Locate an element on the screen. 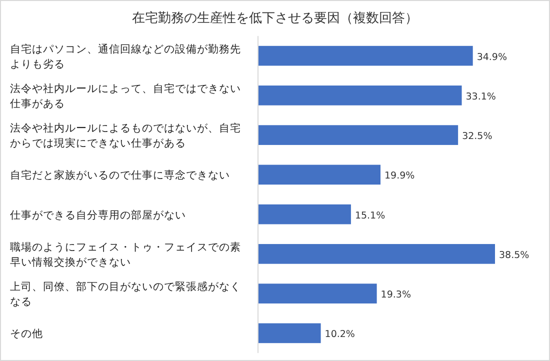  y-tick-label: 仕事ができる自分専用の部屋がない is located at coordinates (98, 215).